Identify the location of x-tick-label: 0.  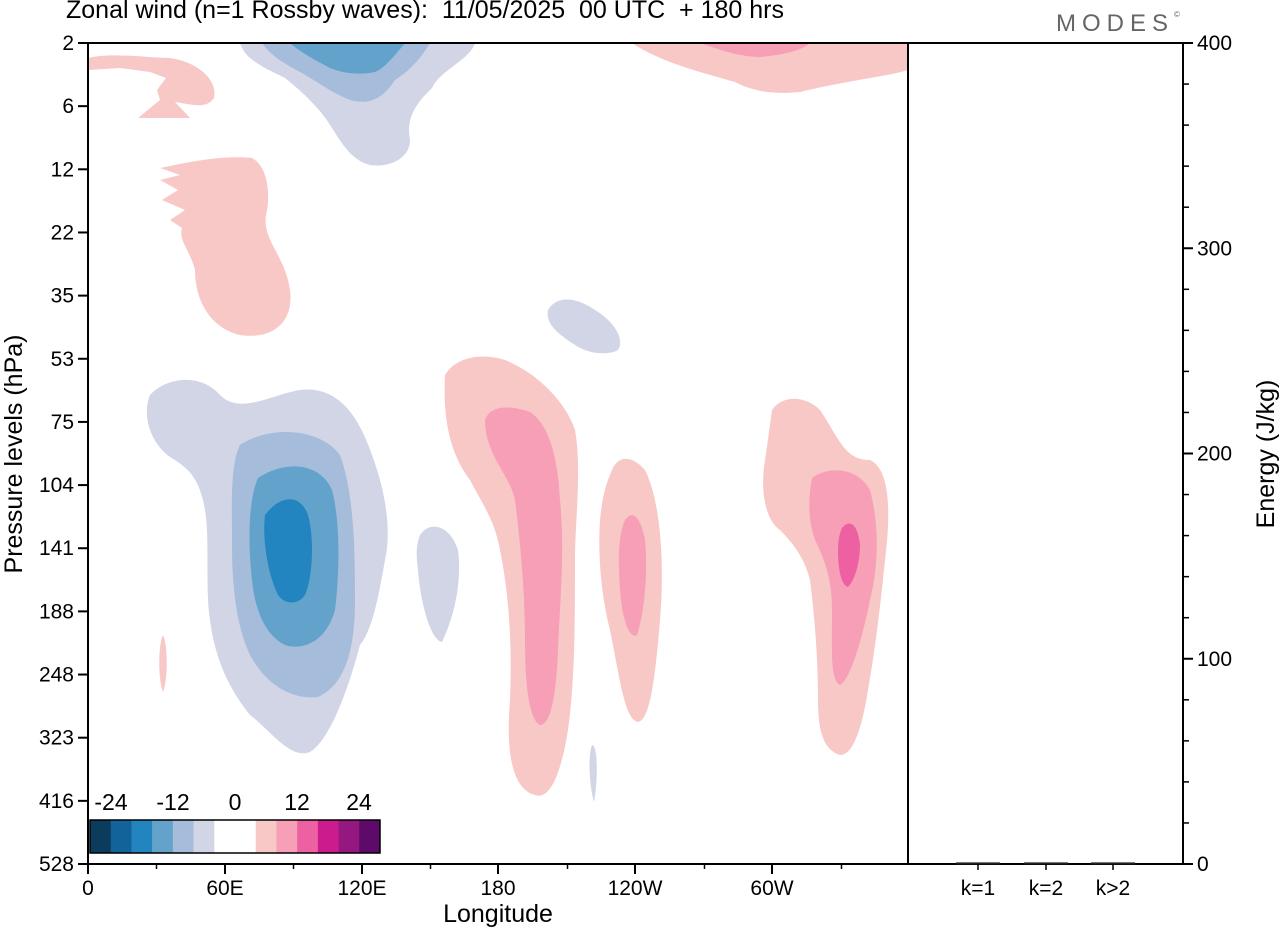
(88, 888).